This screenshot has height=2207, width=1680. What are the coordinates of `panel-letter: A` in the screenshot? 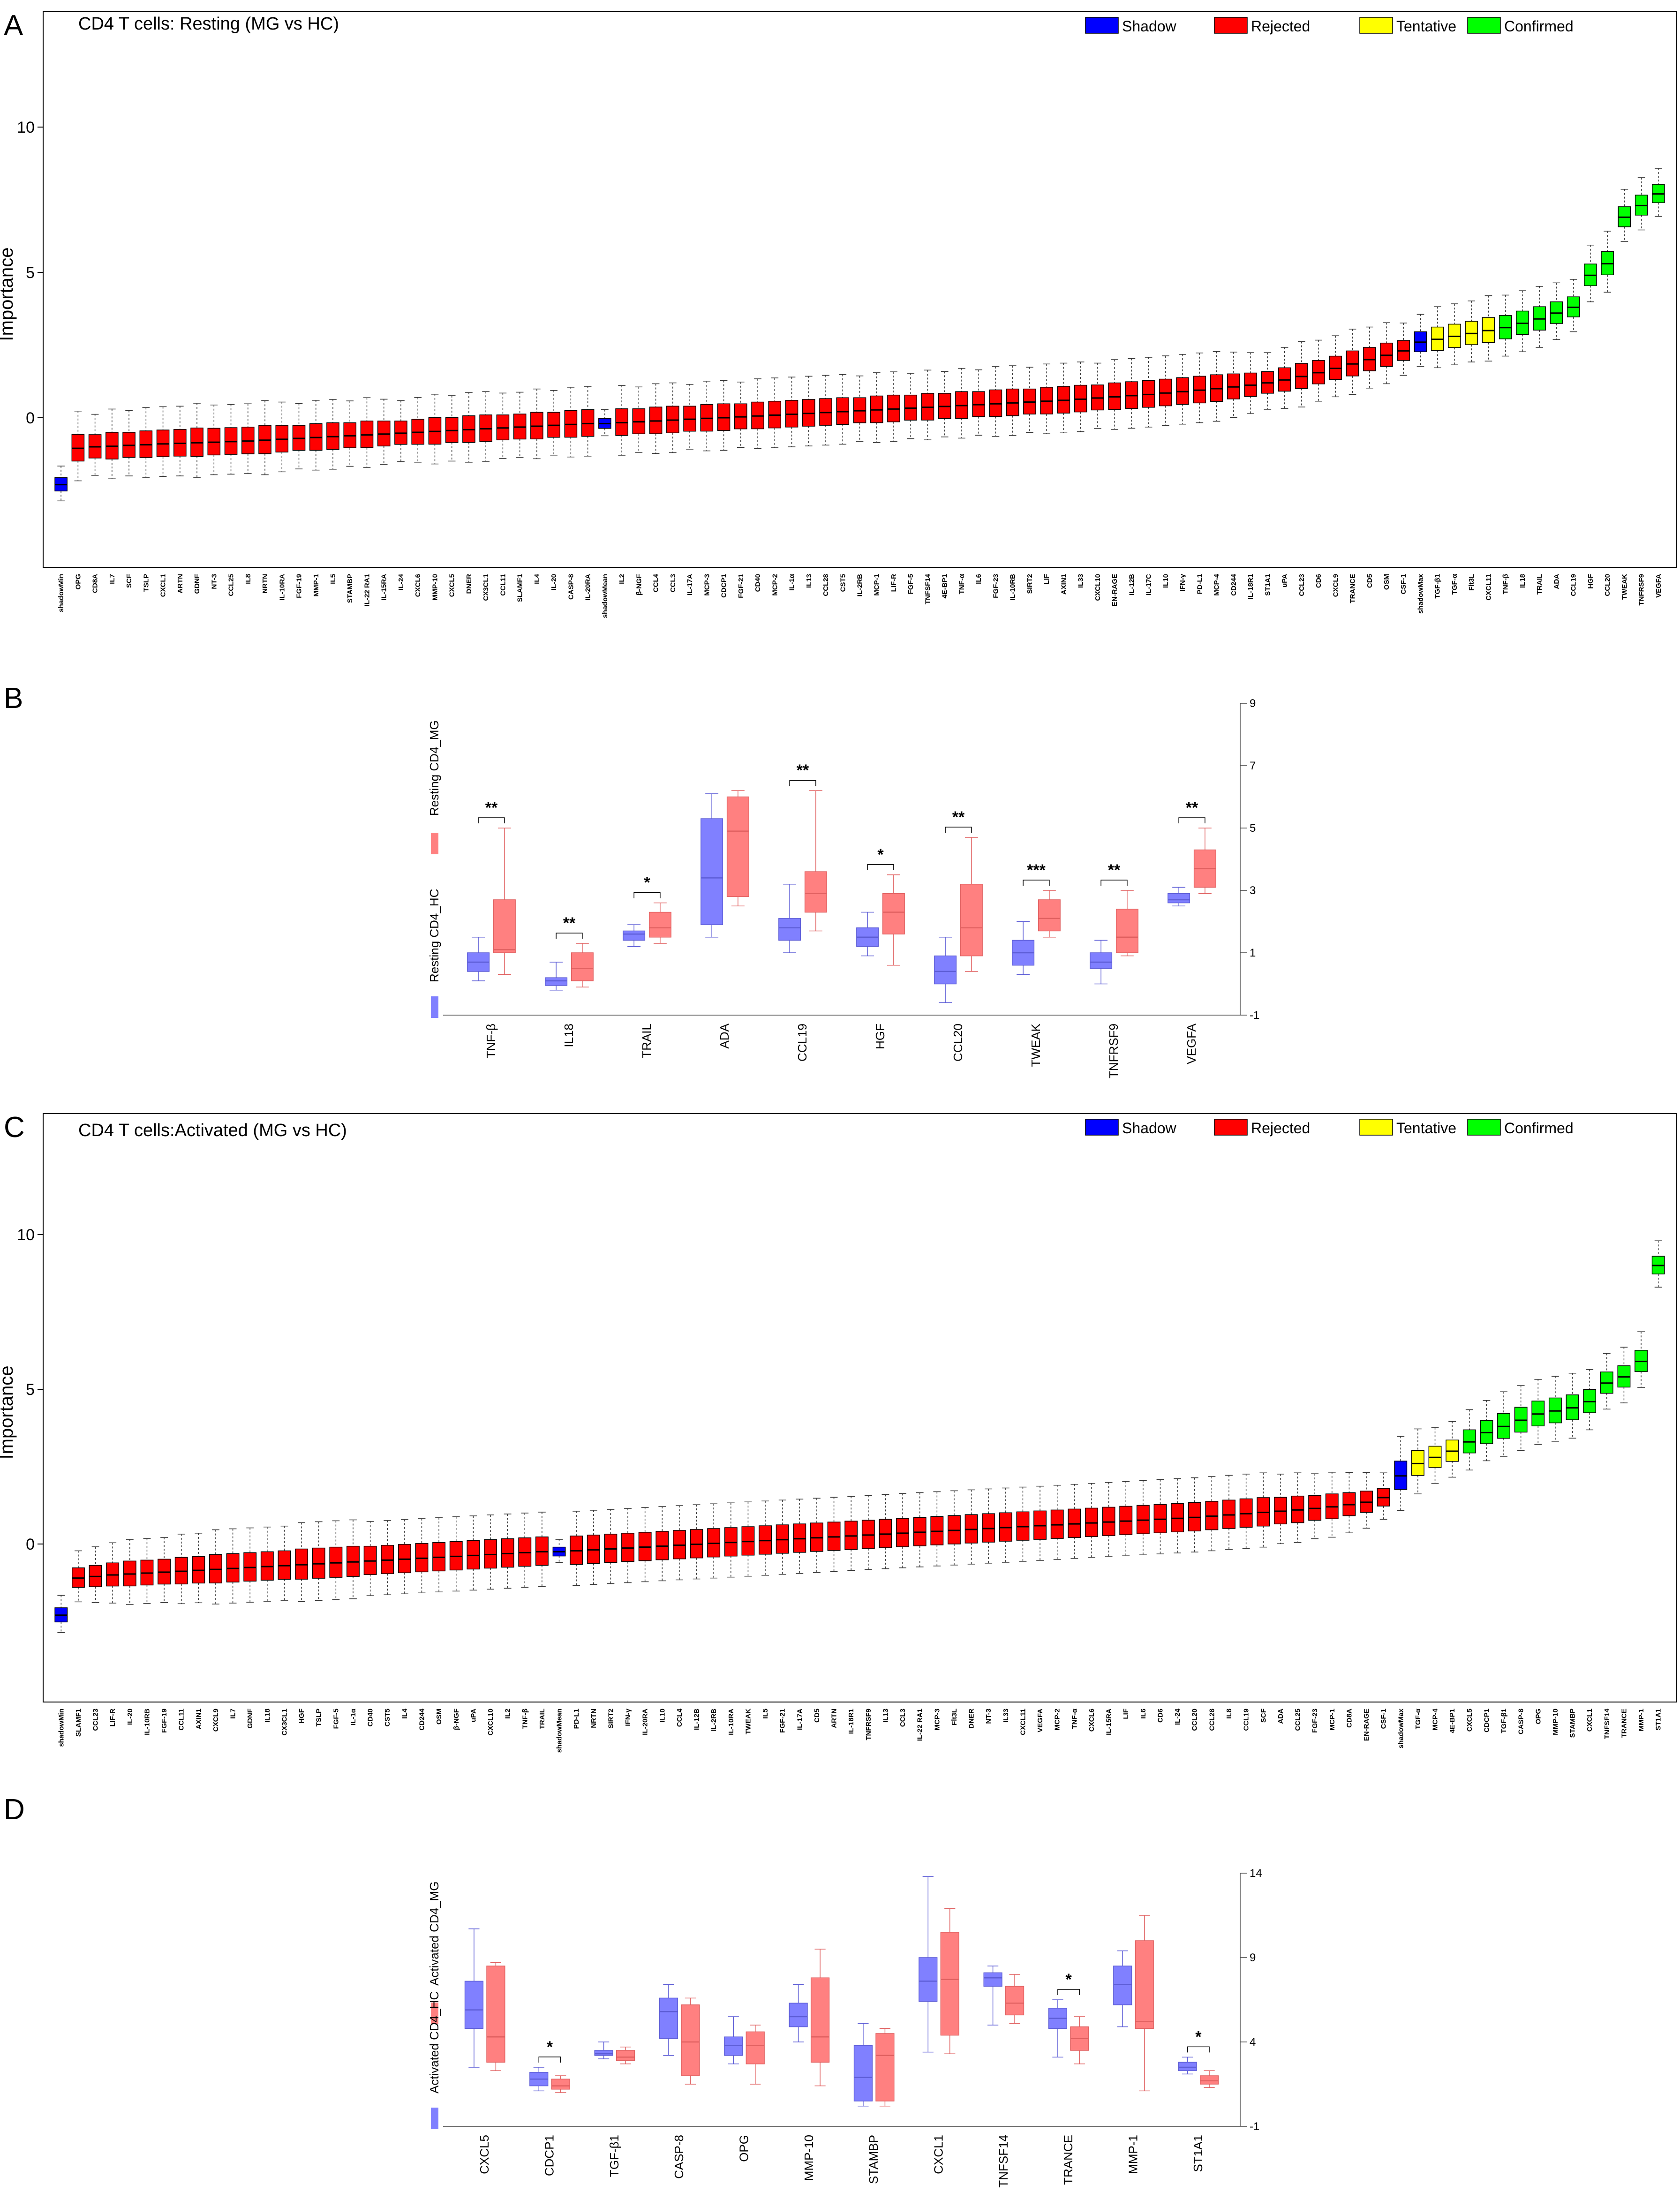 It's located at (14, 26).